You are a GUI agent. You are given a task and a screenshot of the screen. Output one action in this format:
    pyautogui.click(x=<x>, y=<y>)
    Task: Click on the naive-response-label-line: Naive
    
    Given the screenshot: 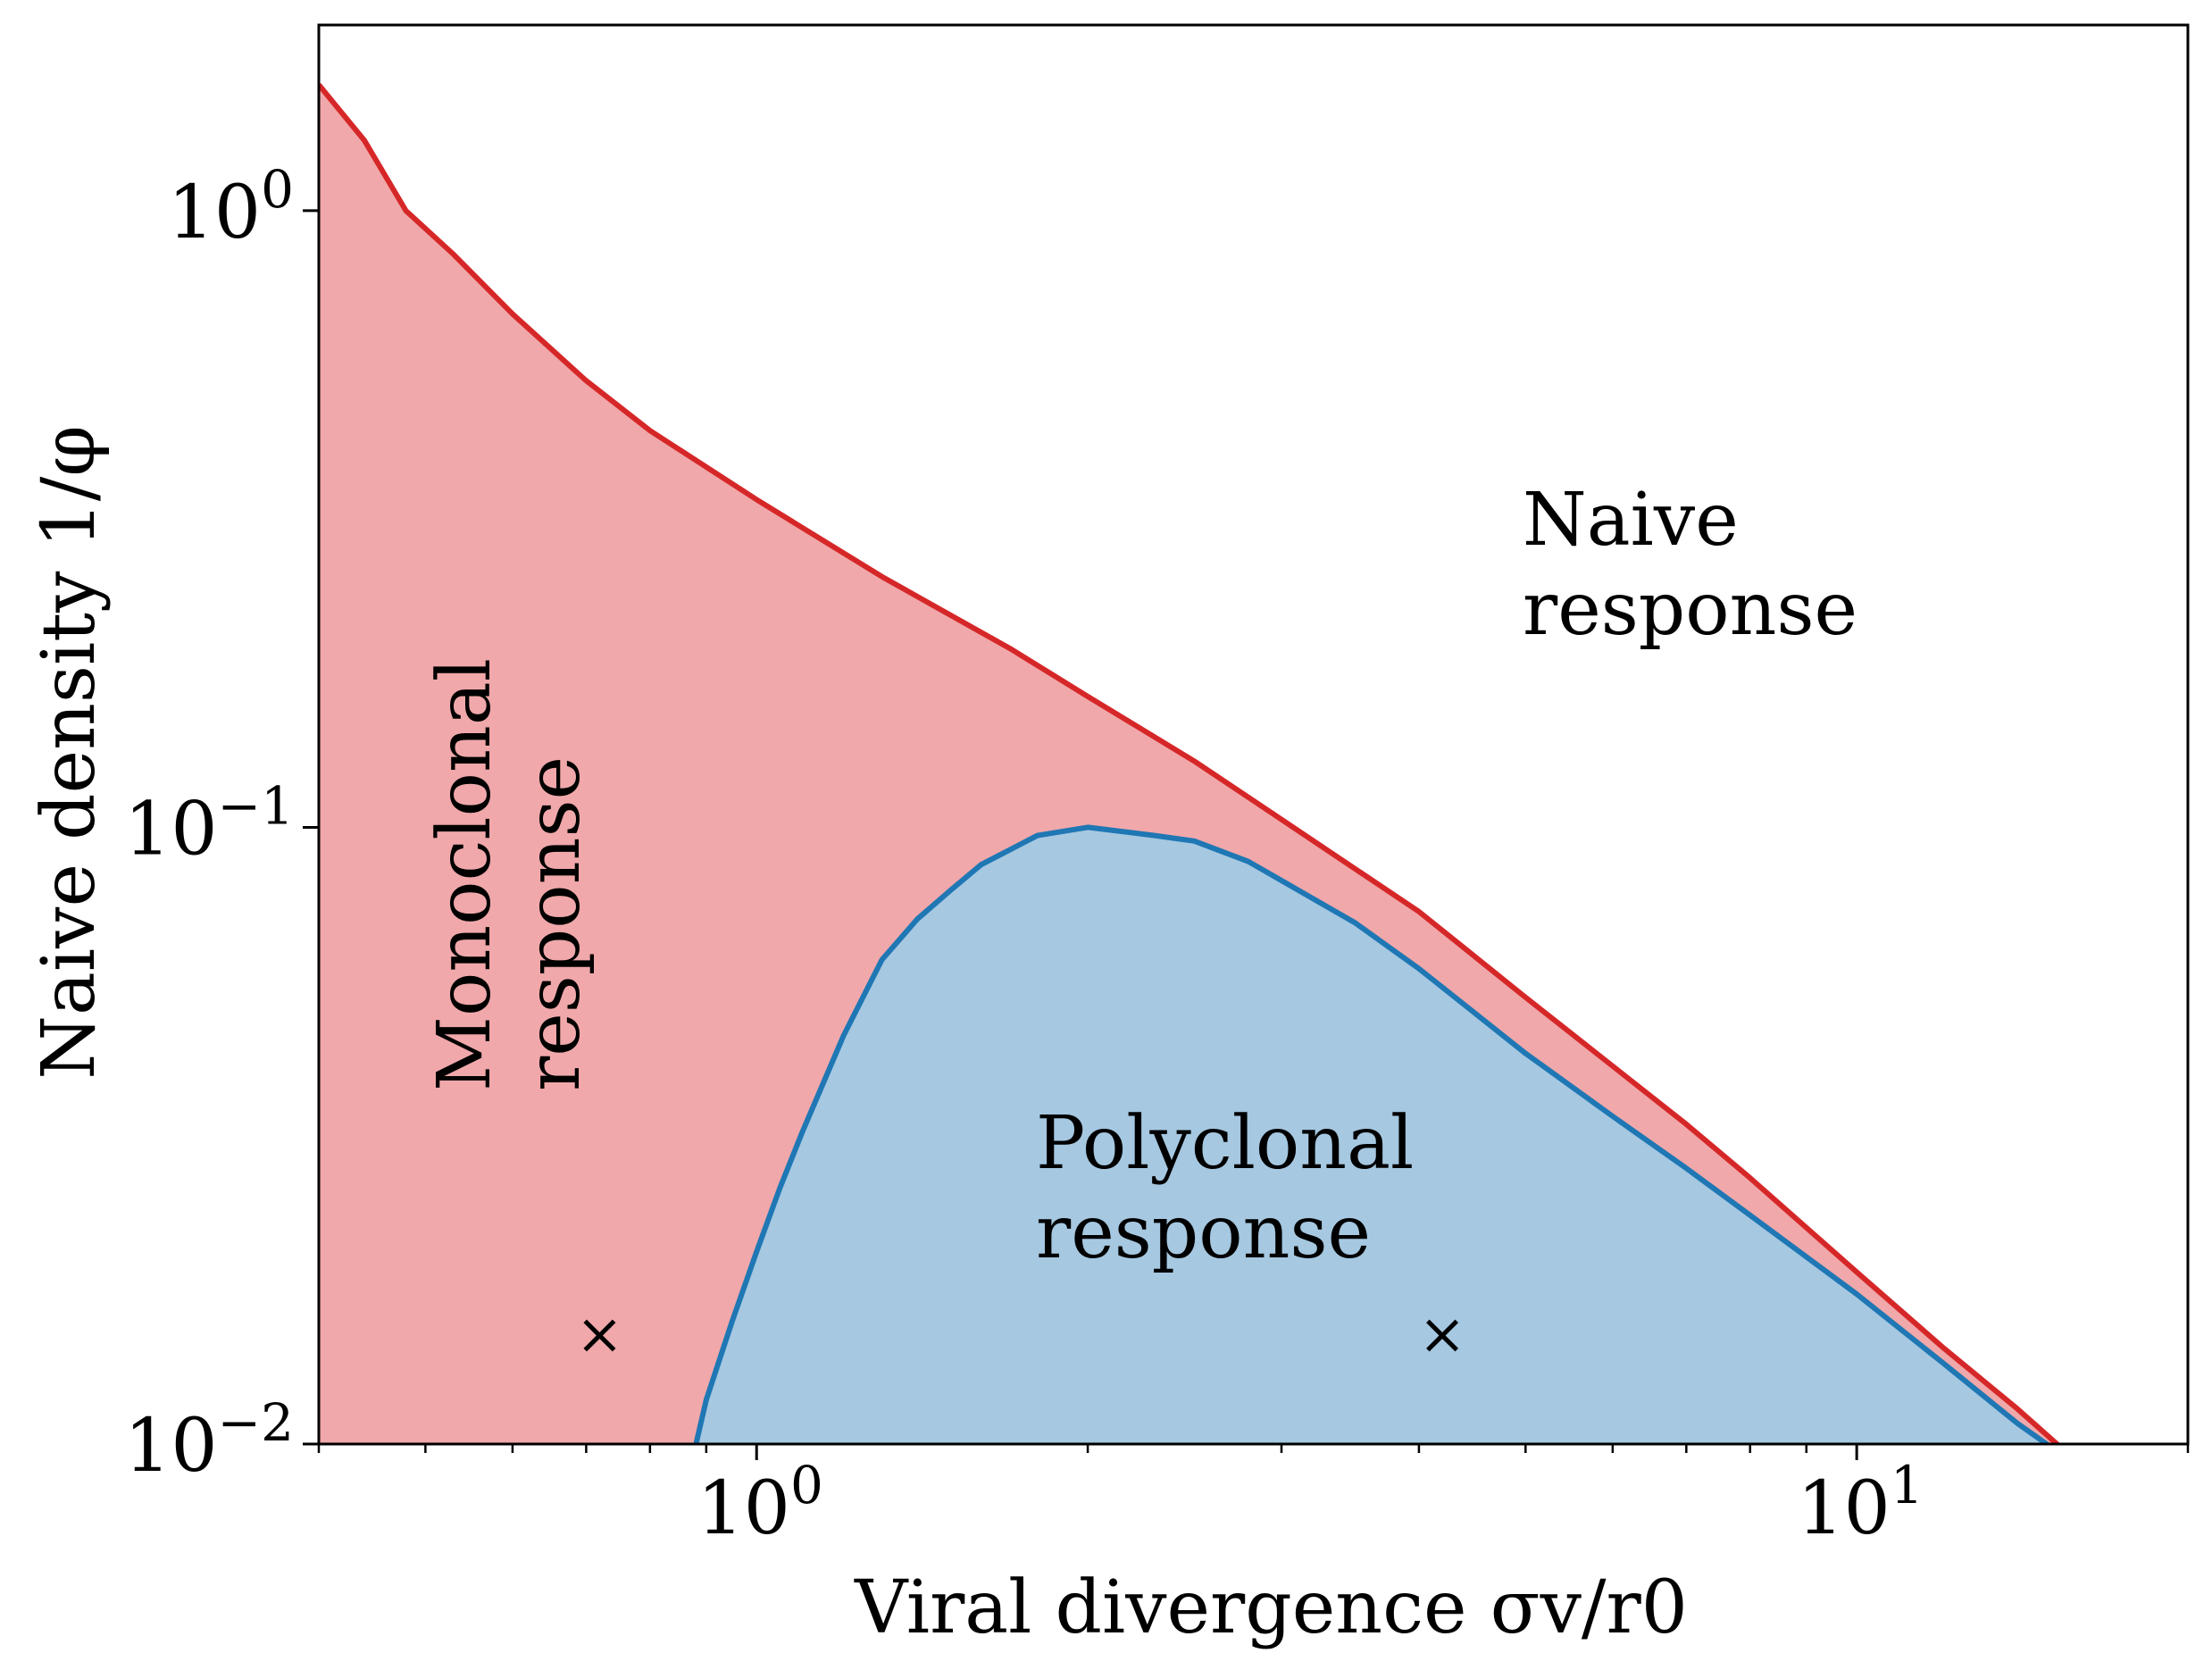 What is the action you would take?
    pyautogui.click(x=1631, y=520)
    